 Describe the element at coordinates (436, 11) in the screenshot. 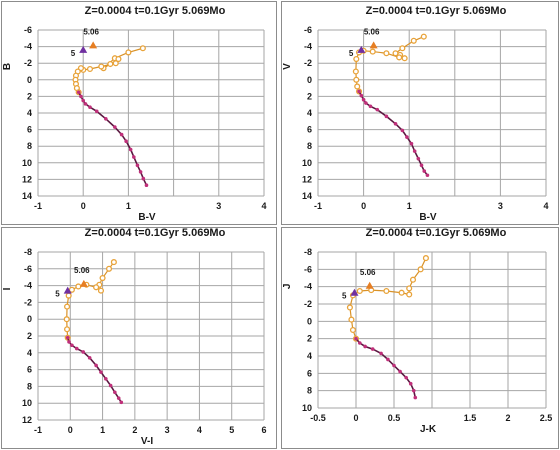

I see `chart-title: Z=0.0004 t=0.1Gyr 5.069Mo` at that location.